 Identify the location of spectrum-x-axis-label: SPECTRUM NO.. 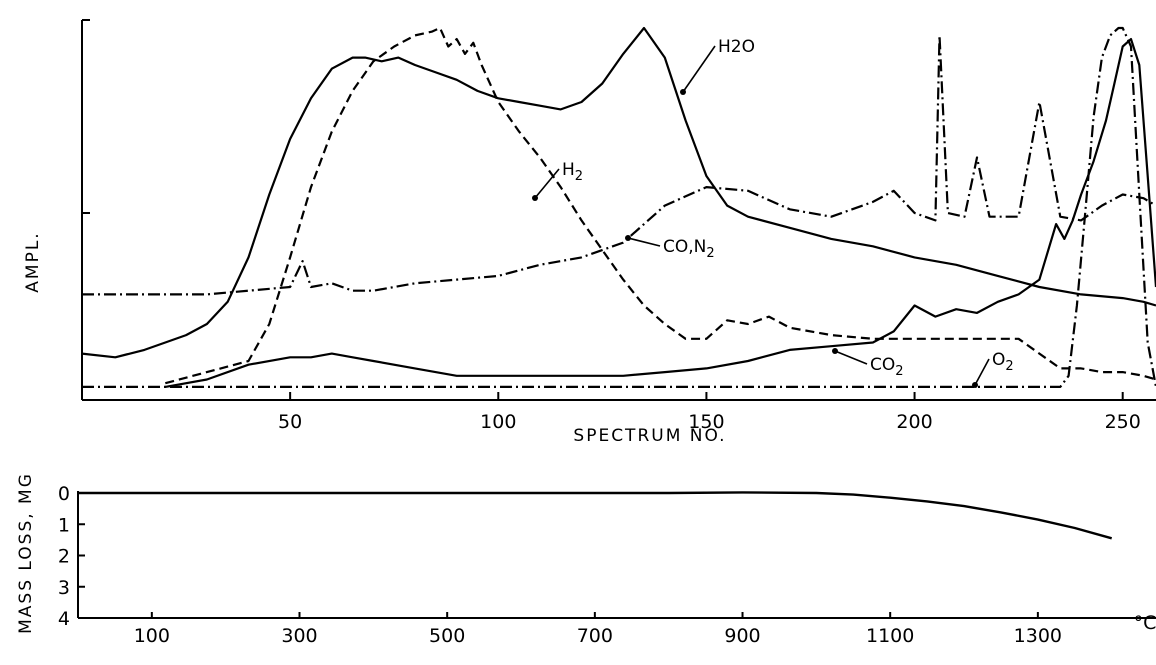
(649, 436).